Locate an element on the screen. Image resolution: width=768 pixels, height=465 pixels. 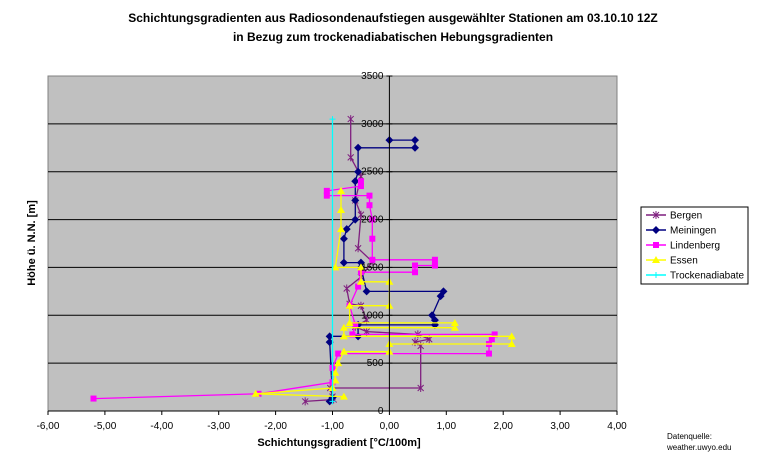
y-tick-label: 2500 is located at coordinates (372, 172).